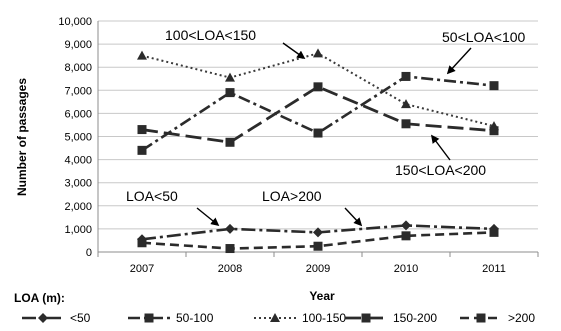 Image resolution: width=561 pixels, height=331 pixels. I want to click on legend-item-150-200: 150-200, so click(391, 318).